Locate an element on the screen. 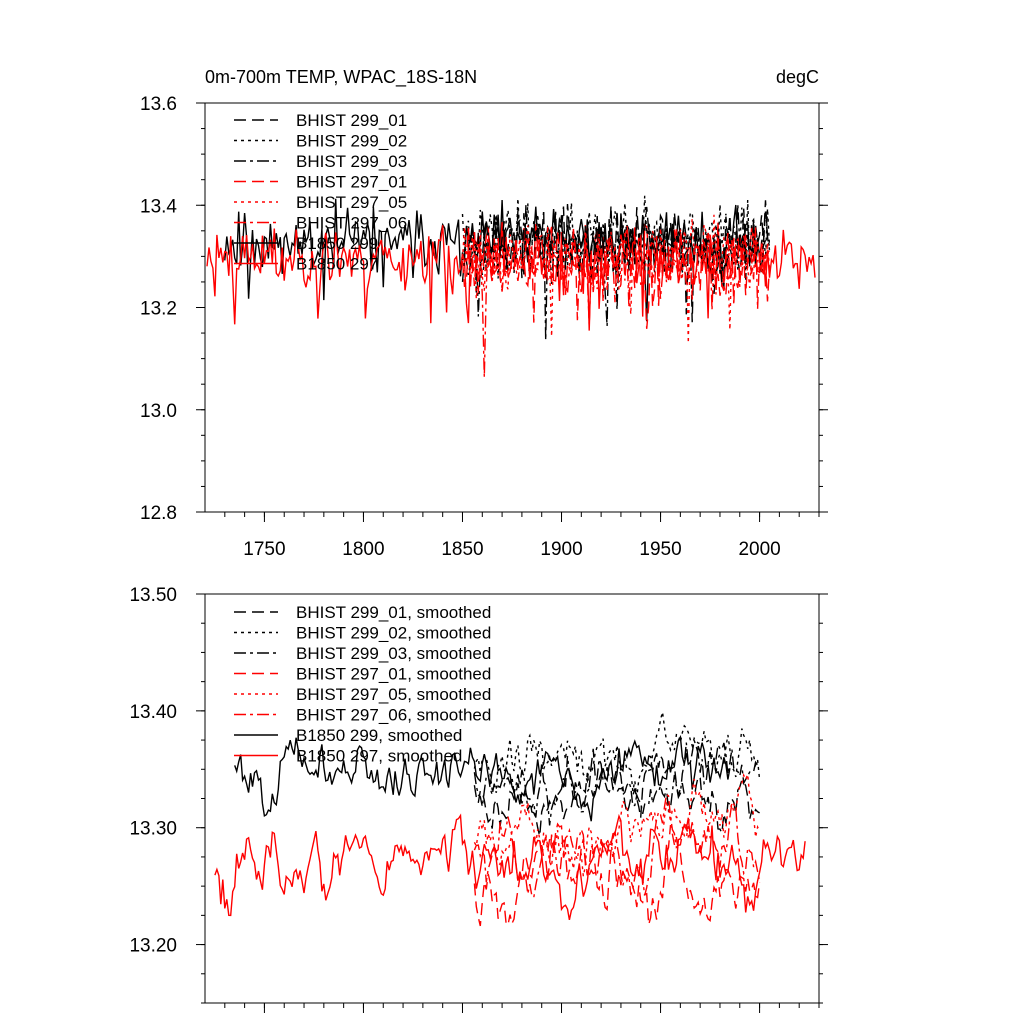  legend-label: B1850 297, smoothed is located at coordinates (379, 756).